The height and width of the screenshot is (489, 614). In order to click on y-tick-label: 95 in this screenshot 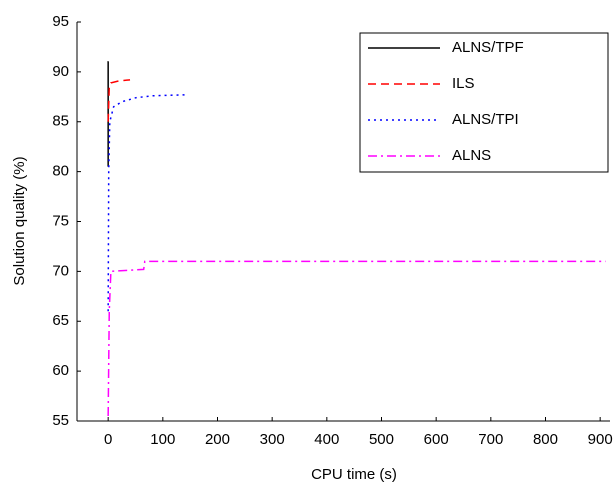, I will do `click(60, 21)`.